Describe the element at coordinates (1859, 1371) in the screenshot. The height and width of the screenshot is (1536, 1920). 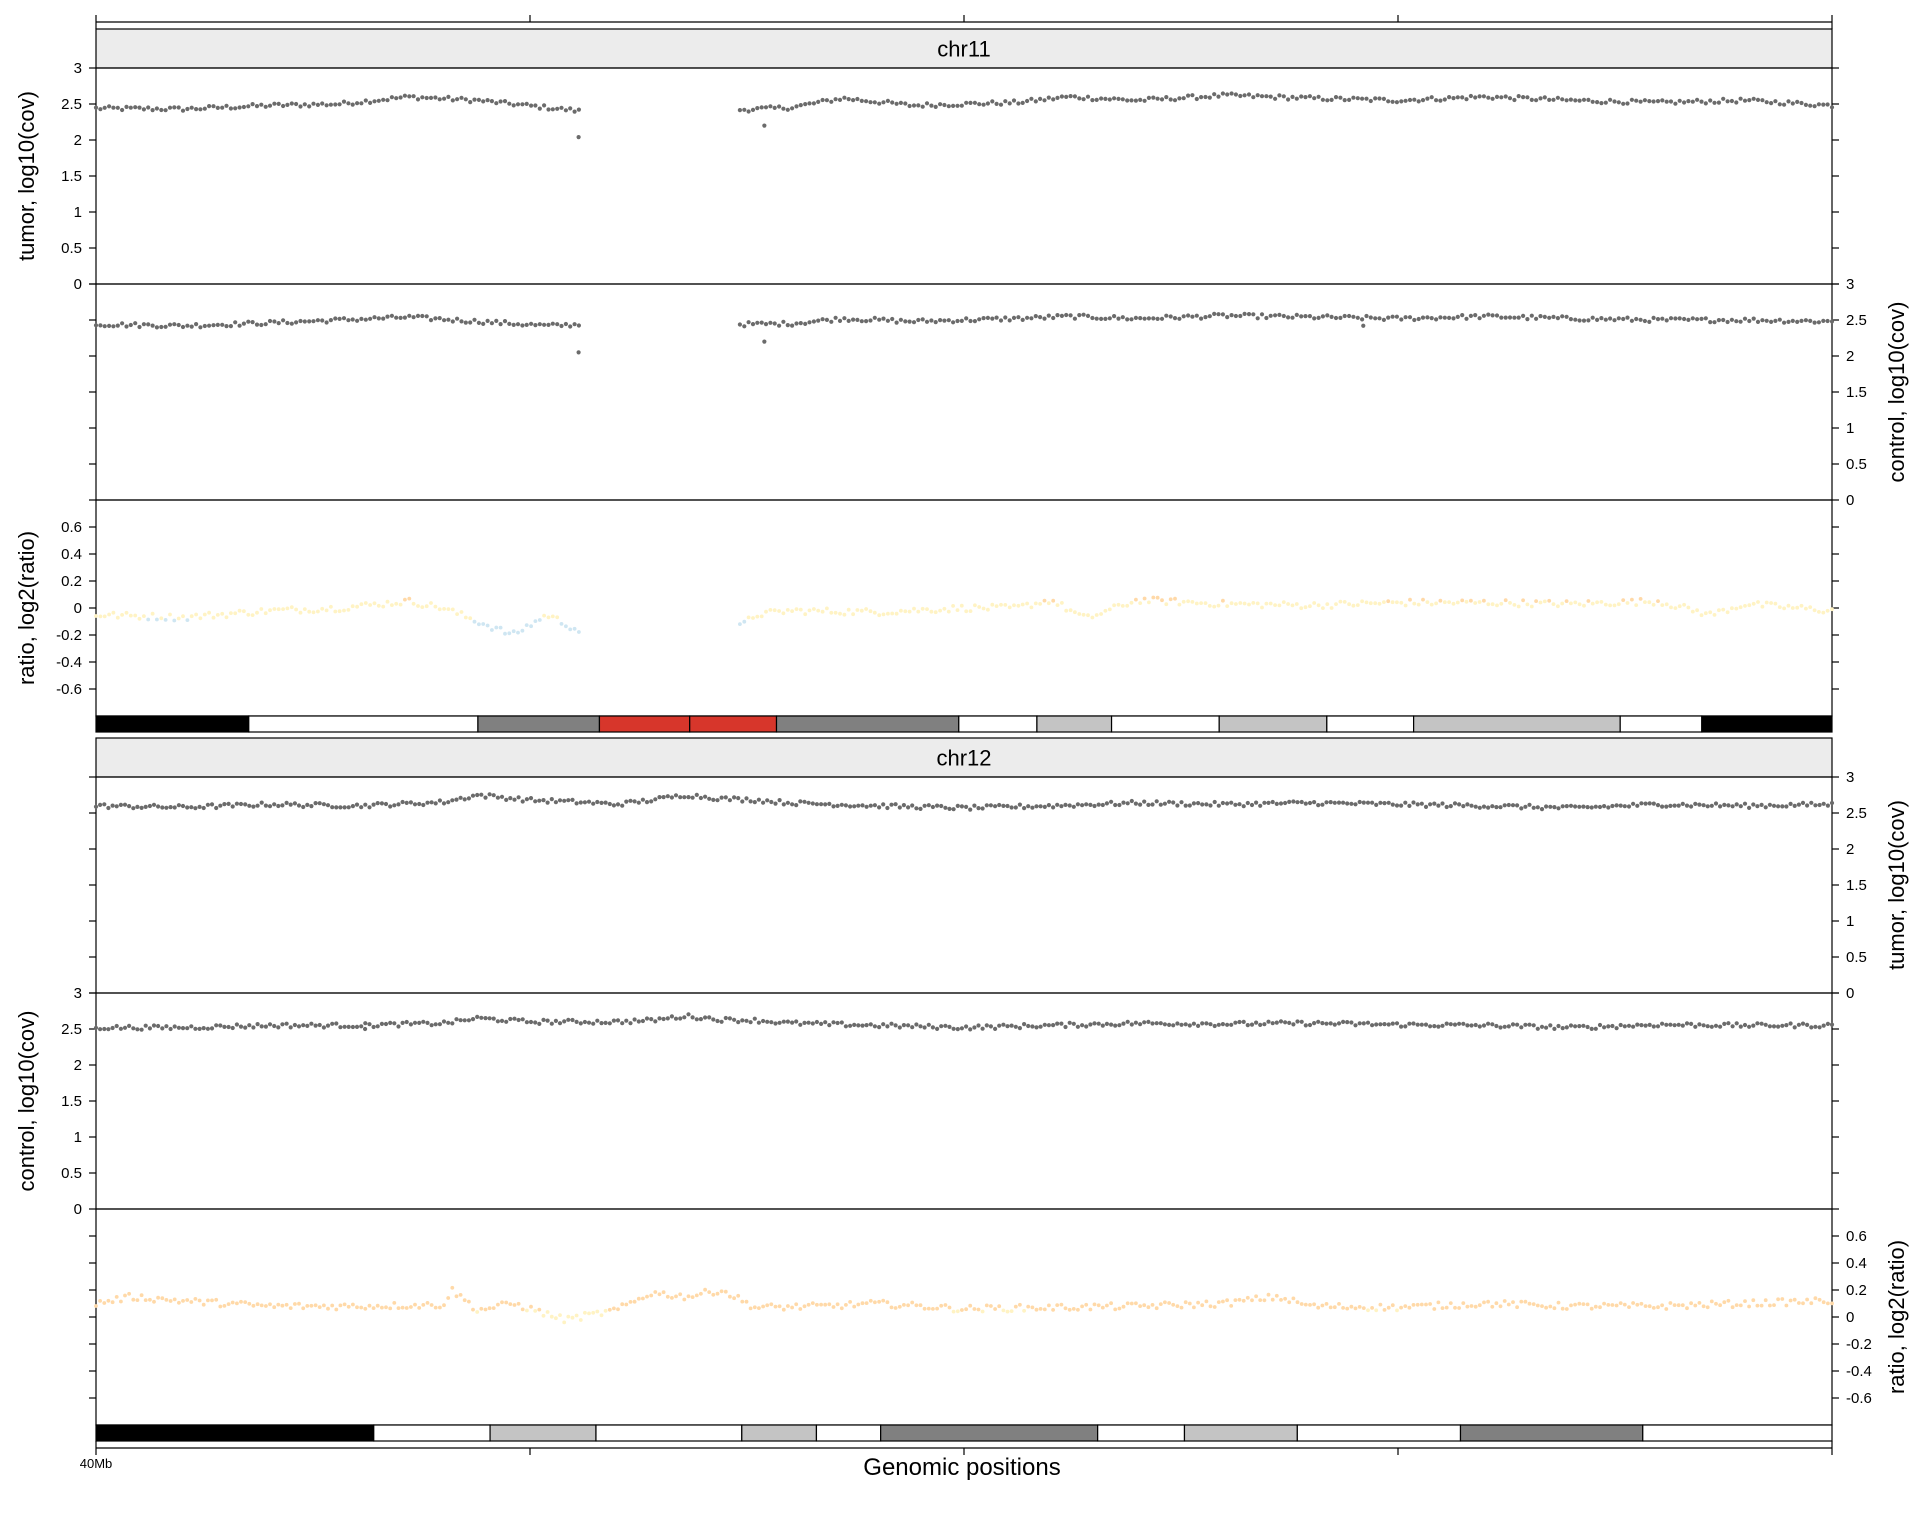
I see `y-tick-label: -0.4` at that location.